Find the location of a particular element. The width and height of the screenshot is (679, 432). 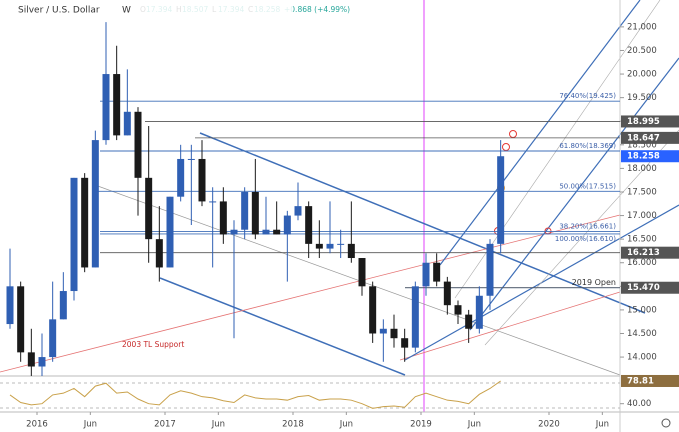

header: Silver / U.S. Dollar W is located at coordinates (148, 10).